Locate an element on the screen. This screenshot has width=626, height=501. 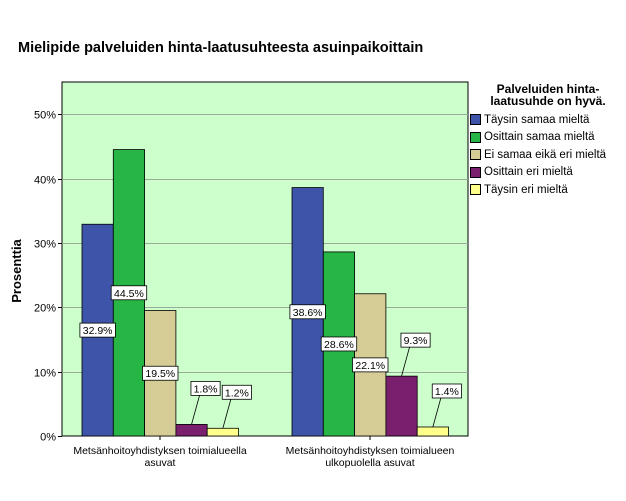
data-label: 38.6% is located at coordinates (308, 313).